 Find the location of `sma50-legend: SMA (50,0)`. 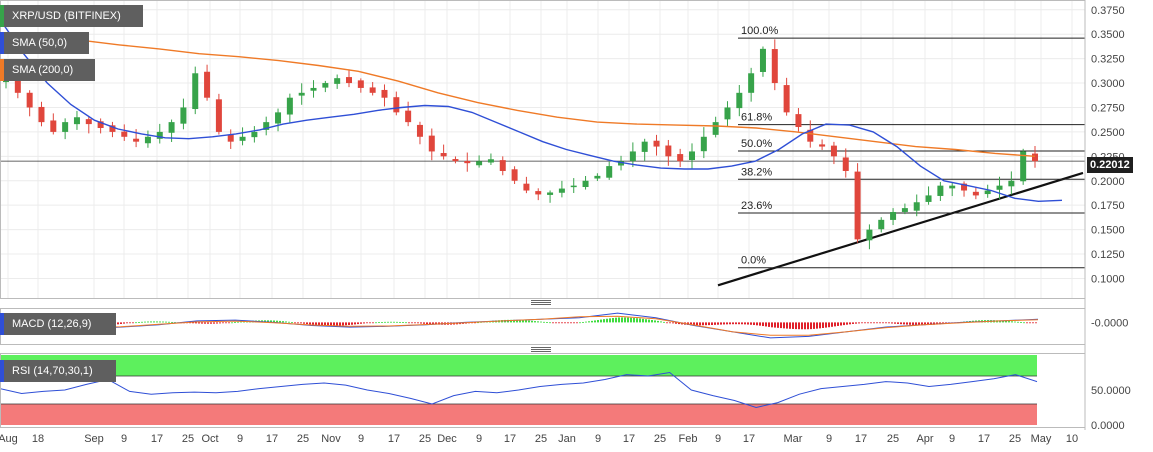

sma50-legend: SMA (50,0) is located at coordinates (44, 43).